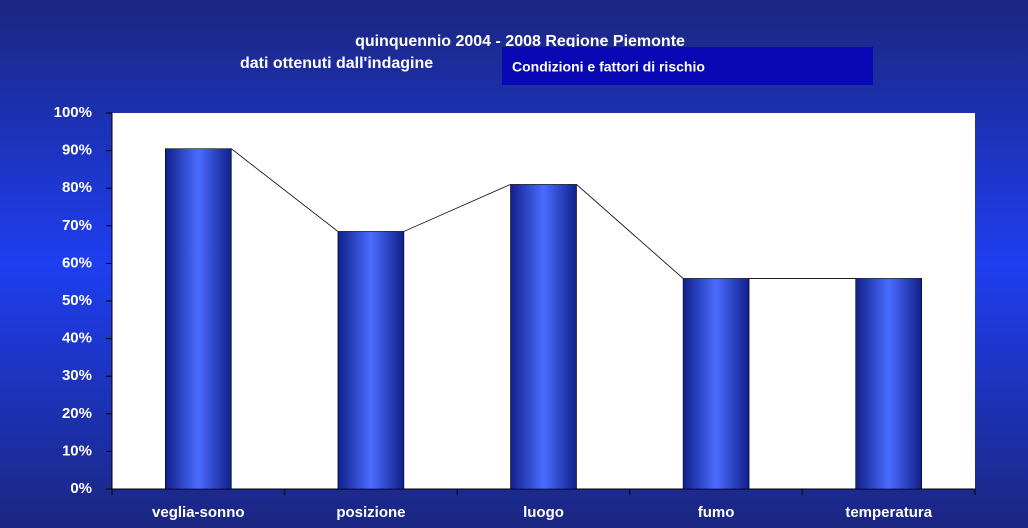  Describe the element at coordinates (888, 512) in the screenshot. I see `x-tick-label: temperatura` at that location.